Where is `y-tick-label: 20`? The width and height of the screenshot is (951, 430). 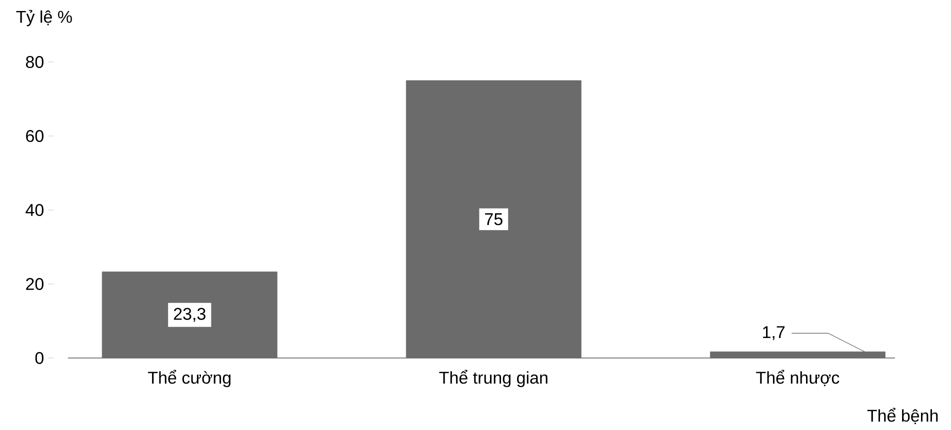 y-tick-label: 20 is located at coordinates (35, 284).